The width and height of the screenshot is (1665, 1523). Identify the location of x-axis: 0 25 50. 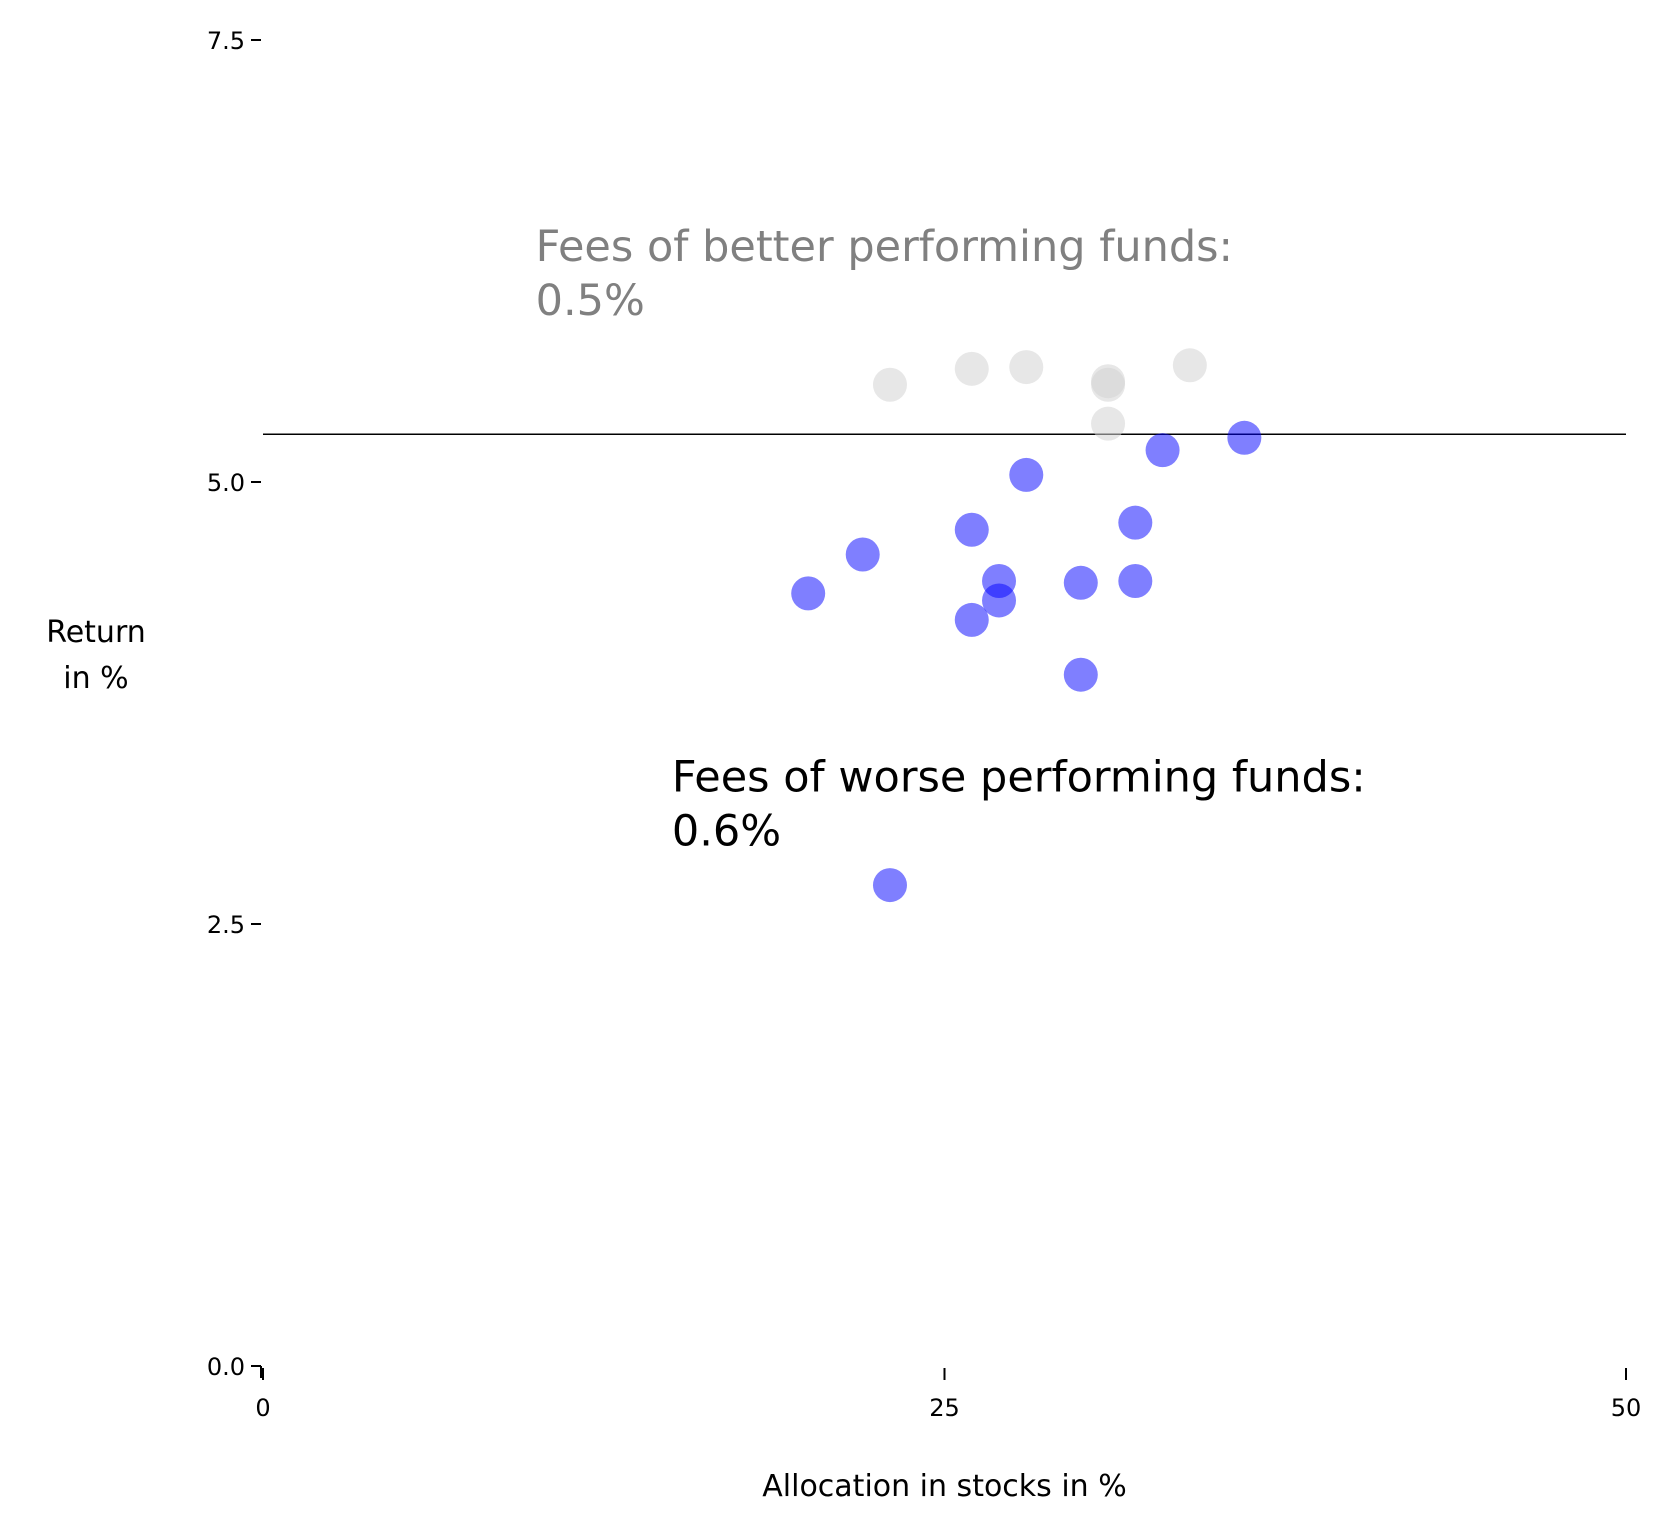
(948, 1395).